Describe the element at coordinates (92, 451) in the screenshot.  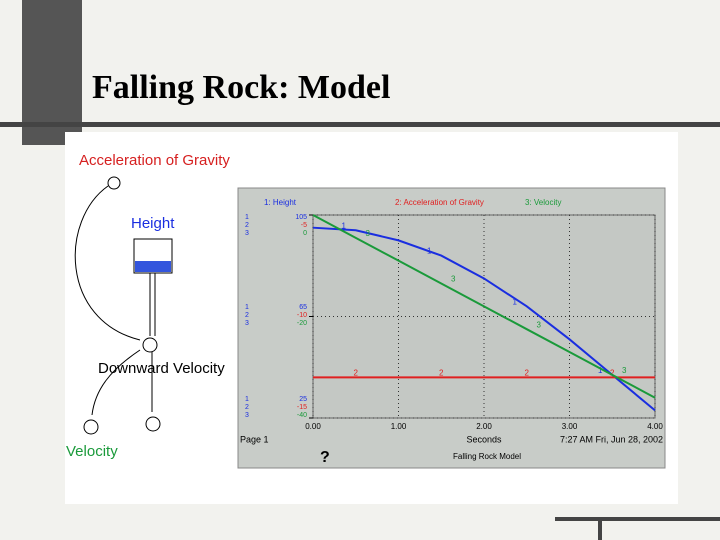
I see `velocity-label: Velocity` at that location.